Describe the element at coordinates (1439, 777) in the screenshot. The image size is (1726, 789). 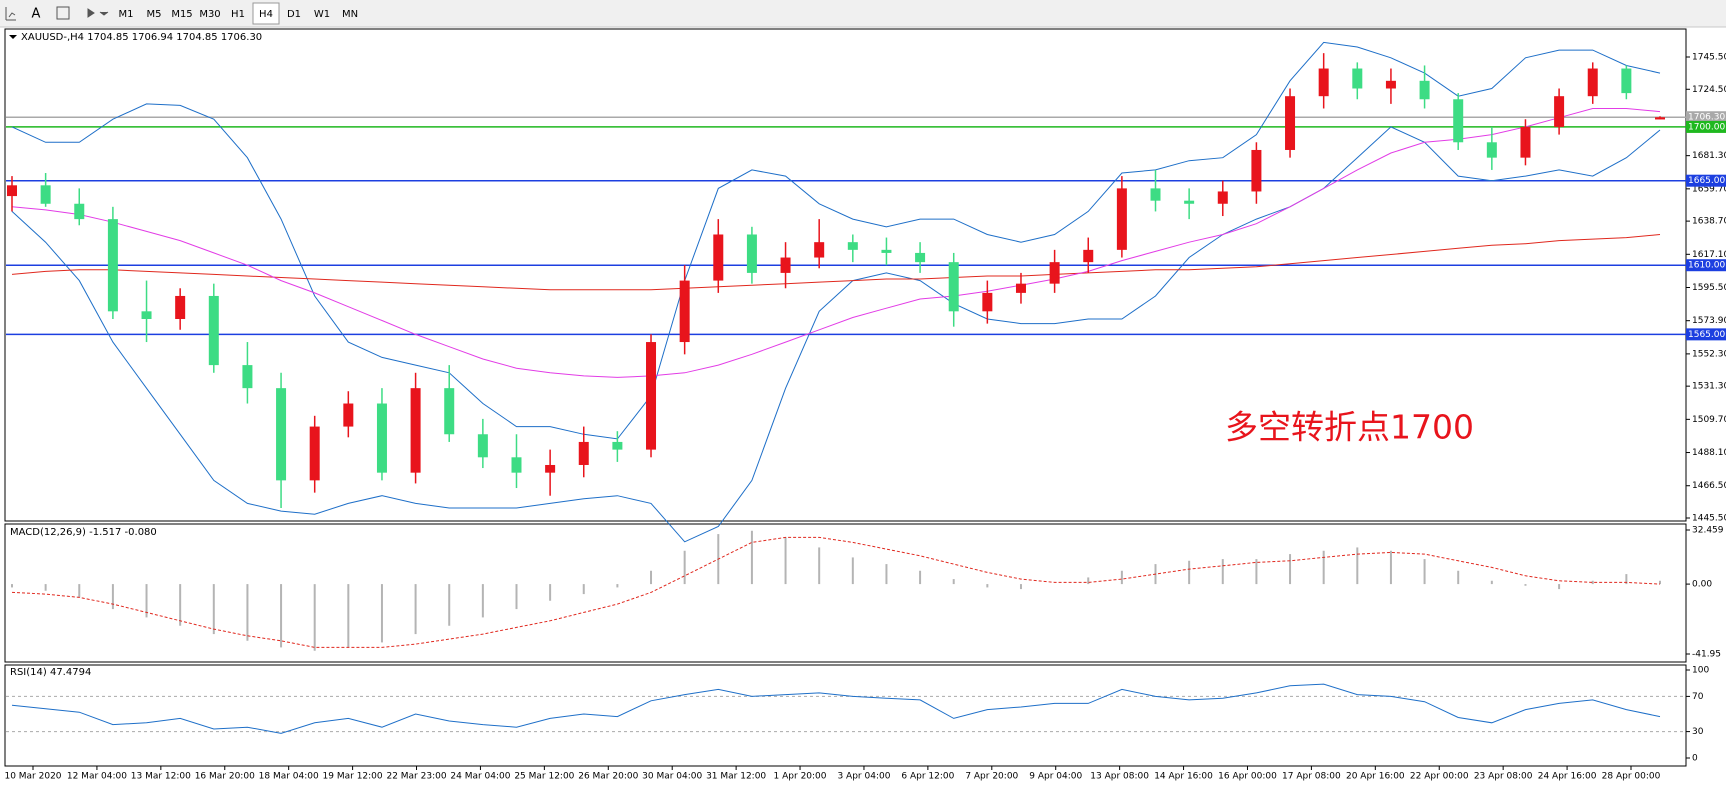
I see `time-label: 22 Apr 00:00` at that location.